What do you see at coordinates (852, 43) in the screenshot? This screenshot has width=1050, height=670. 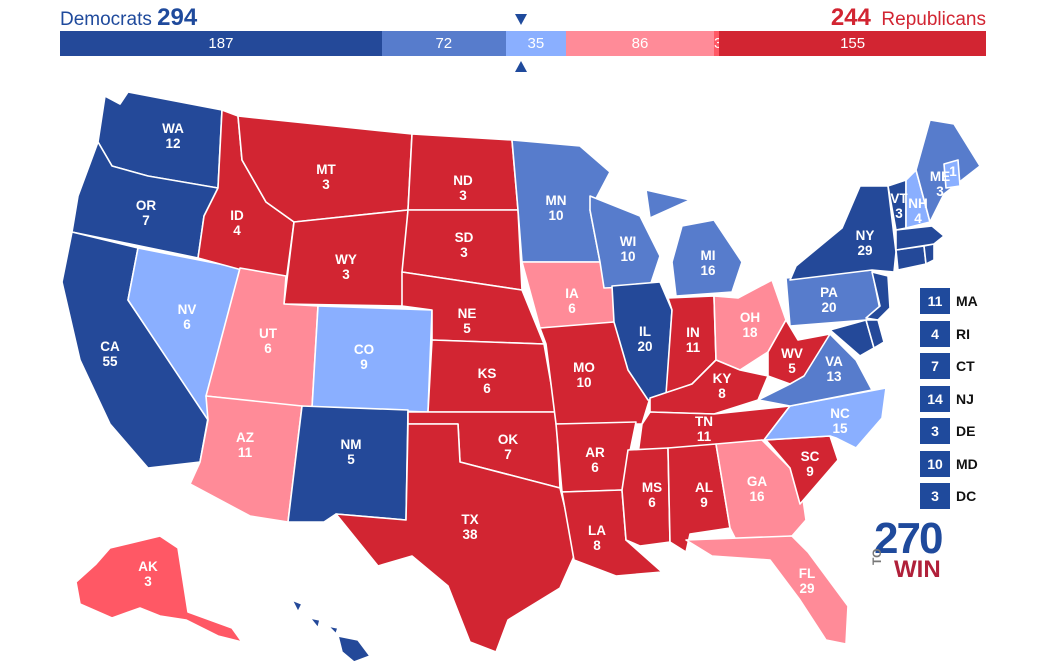 I see `bar-segment: 155` at bounding box center [852, 43].